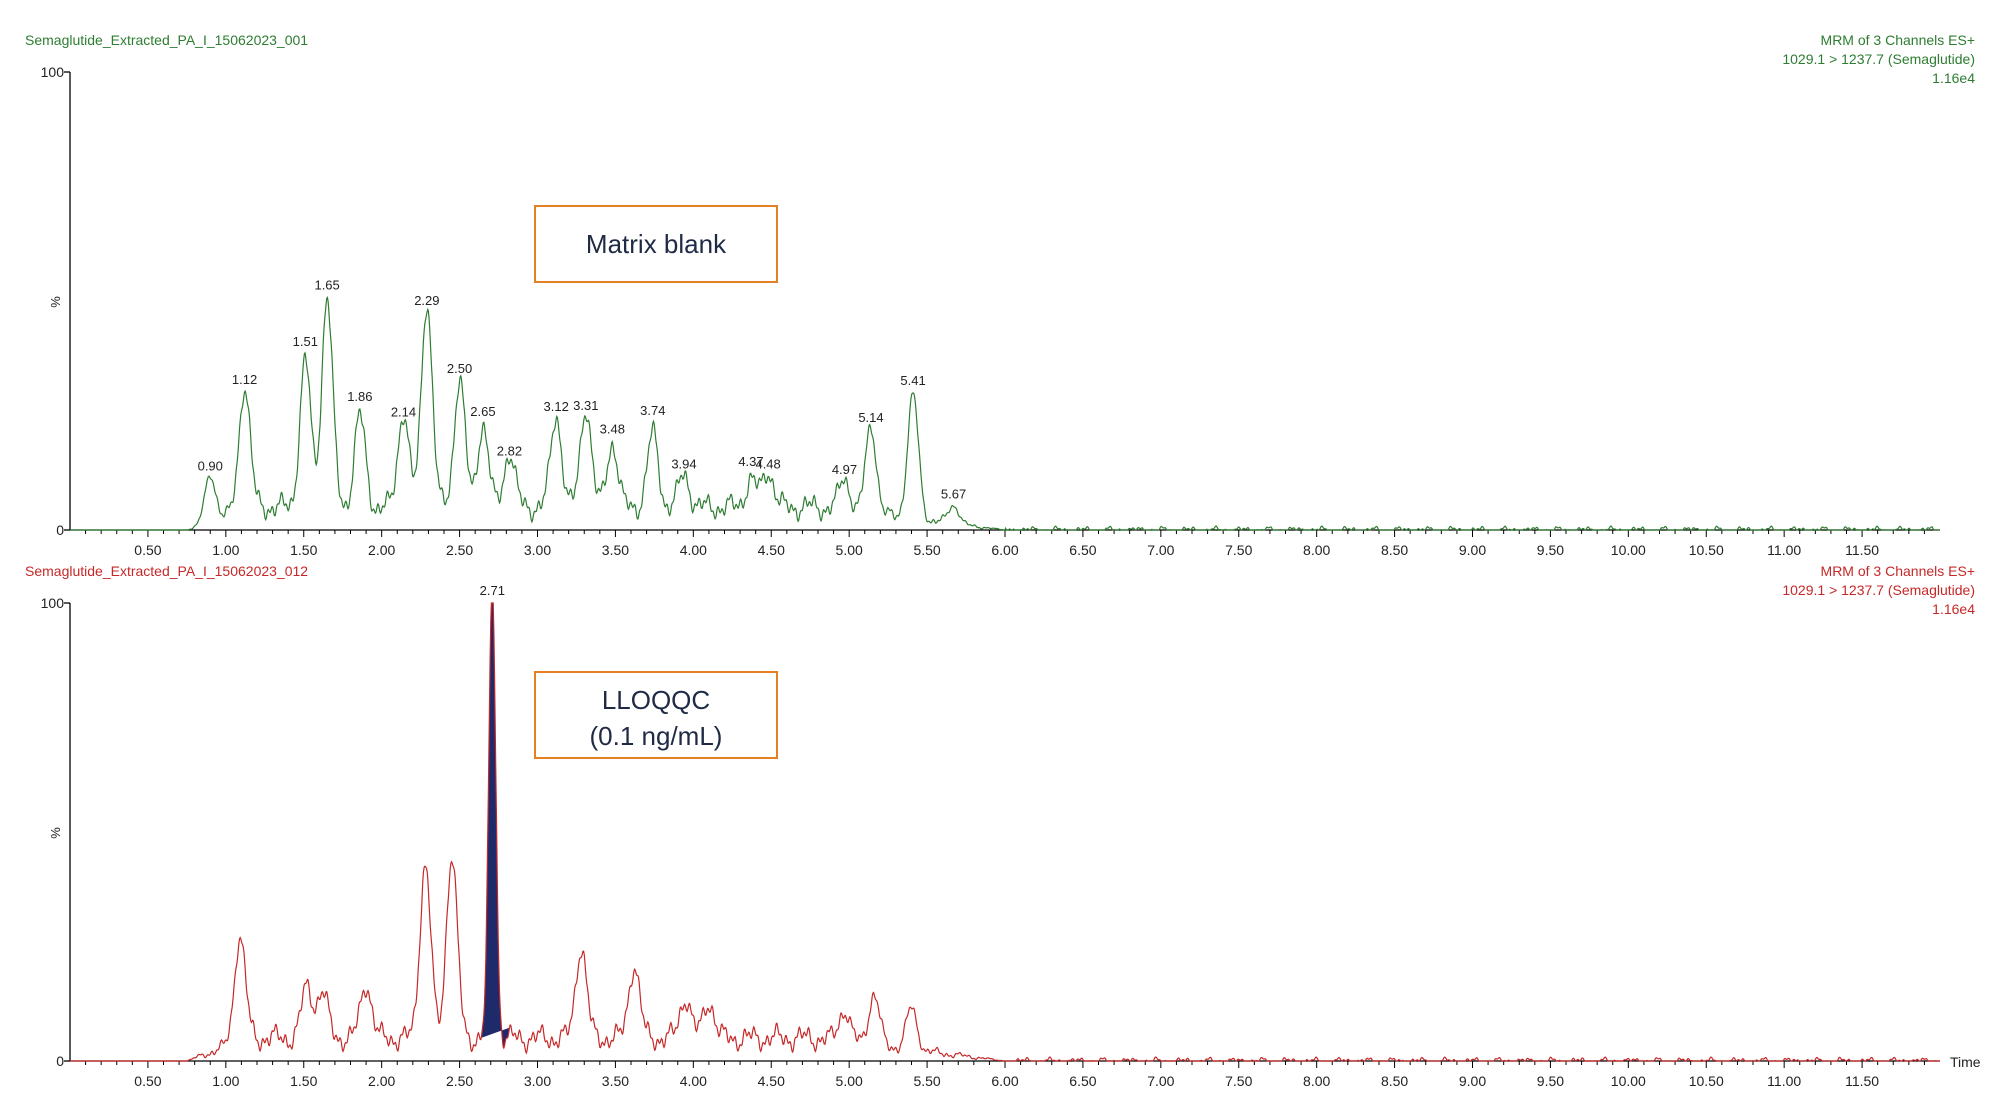 The width and height of the screenshot is (2000, 1112). Describe the element at coordinates (612, 429) in the screenshot. I see `peak-label: 3.48` at that location.